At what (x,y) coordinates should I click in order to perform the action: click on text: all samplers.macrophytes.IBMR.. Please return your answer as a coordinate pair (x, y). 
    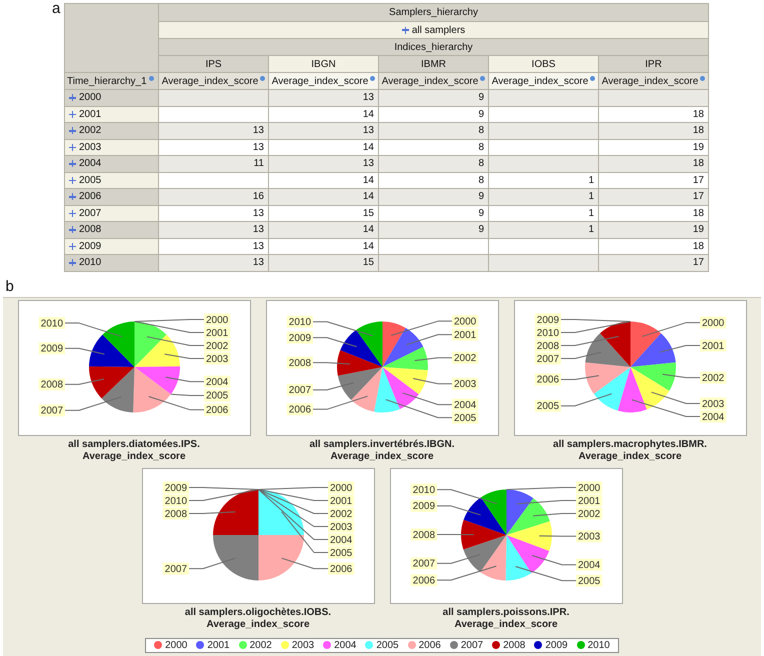
    Looking at the image, I should click on (630, 444).